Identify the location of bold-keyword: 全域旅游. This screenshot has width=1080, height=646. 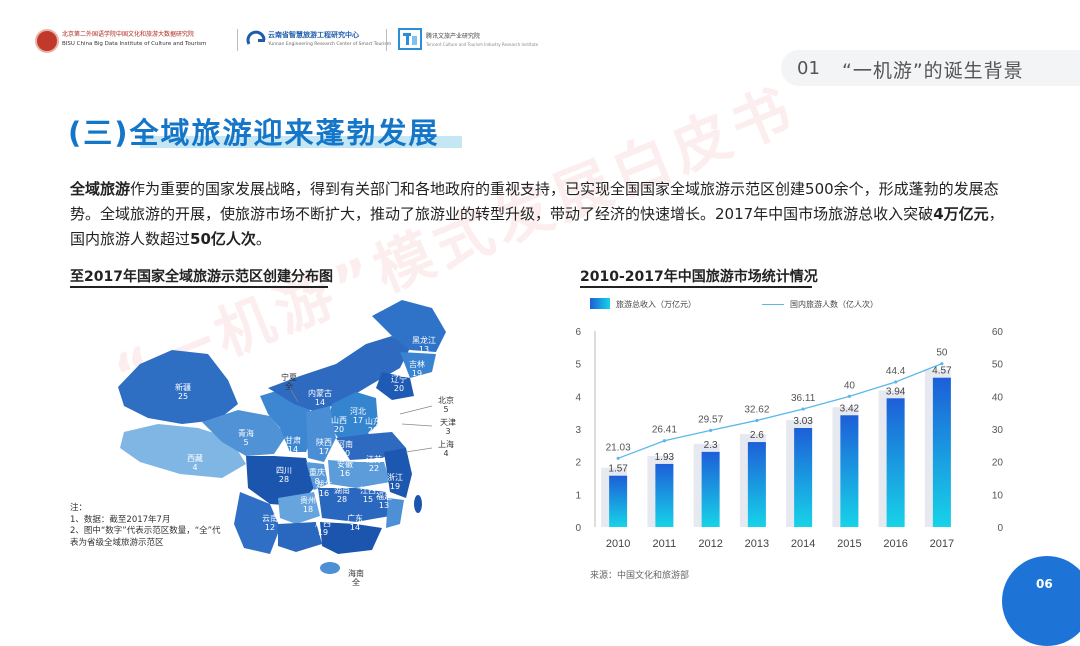
(100, 189).